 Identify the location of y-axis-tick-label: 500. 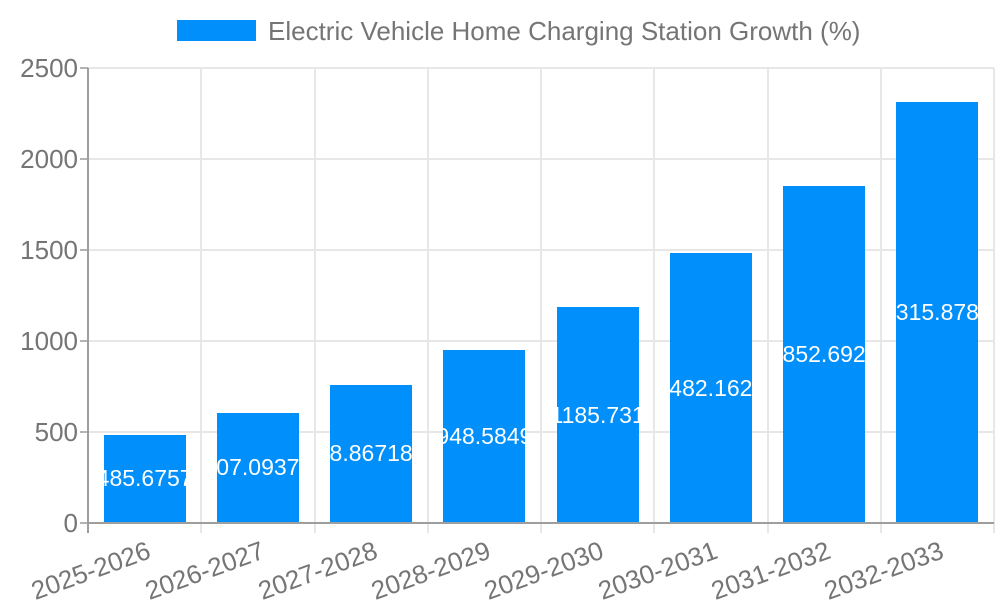
(56, 432).